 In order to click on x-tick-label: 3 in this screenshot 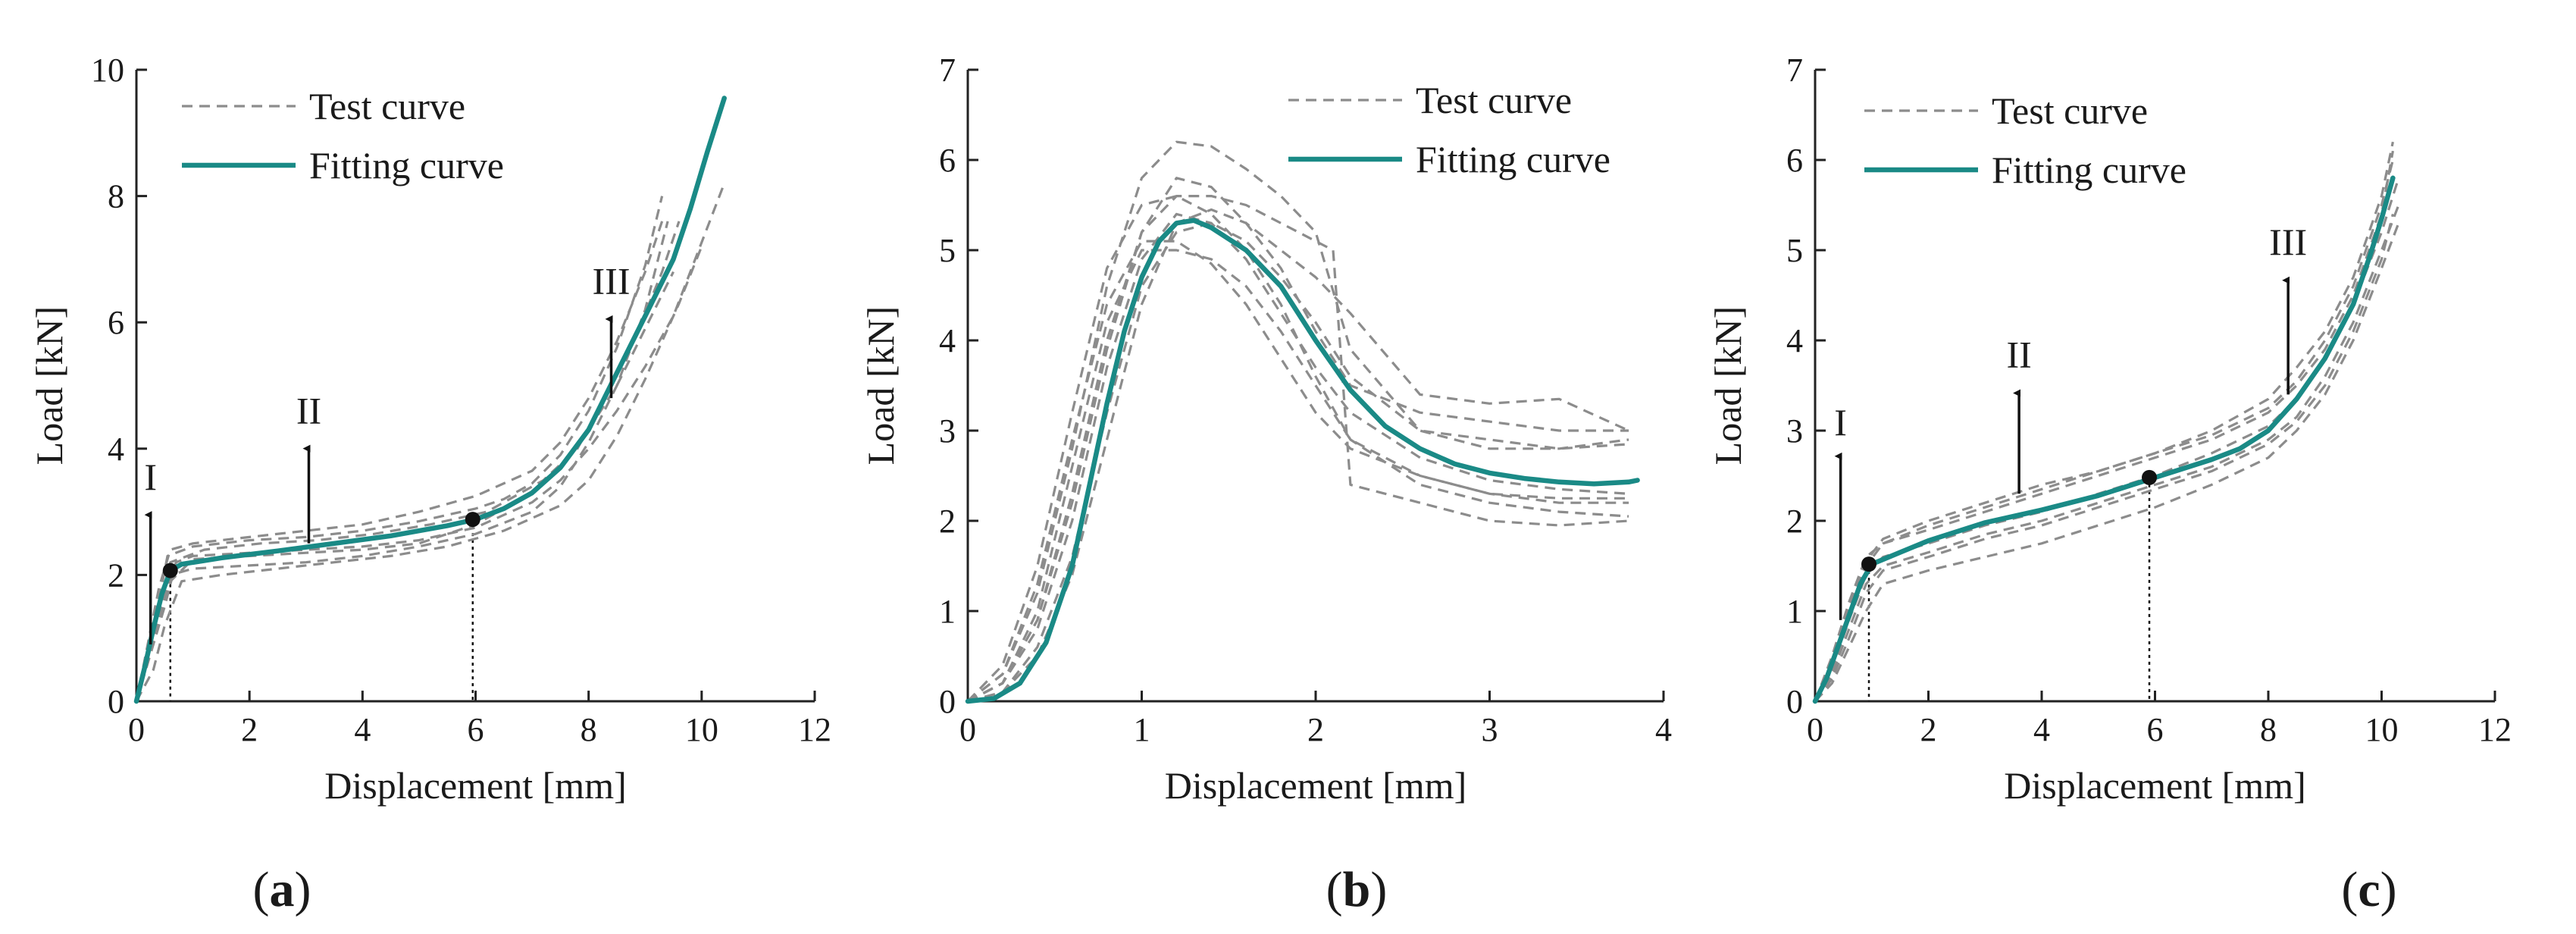, I will do `click(1490, 729)`.